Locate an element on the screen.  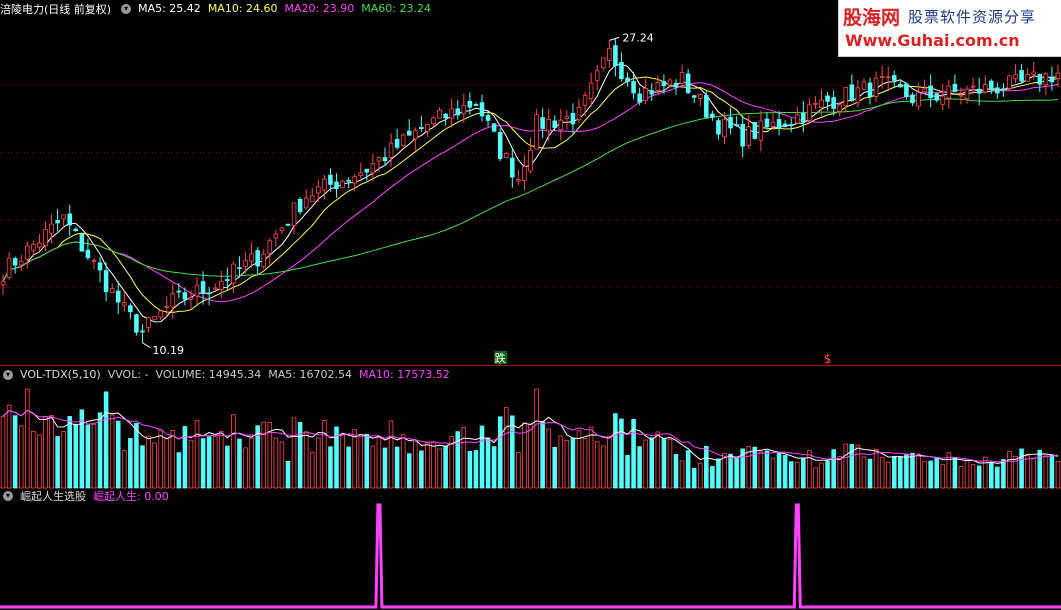
volume-indicator-name: VOL-TDX(5,10) is located at coordinates (60, 374).